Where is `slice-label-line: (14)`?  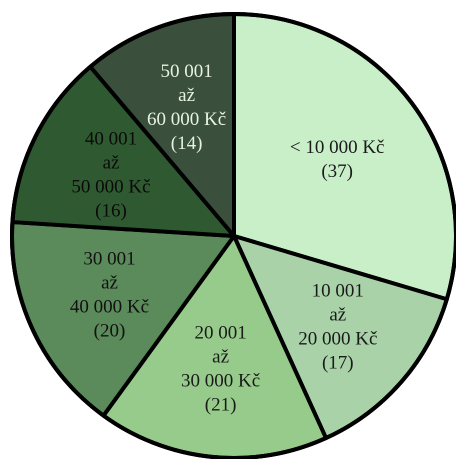 slice-label-line: (14) is located at coordinates (187, 143).